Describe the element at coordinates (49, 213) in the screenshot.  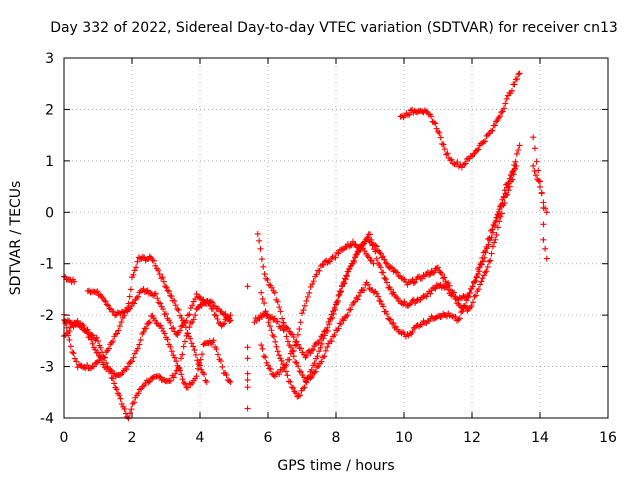
I see `y-tick-label: 0` at that location.